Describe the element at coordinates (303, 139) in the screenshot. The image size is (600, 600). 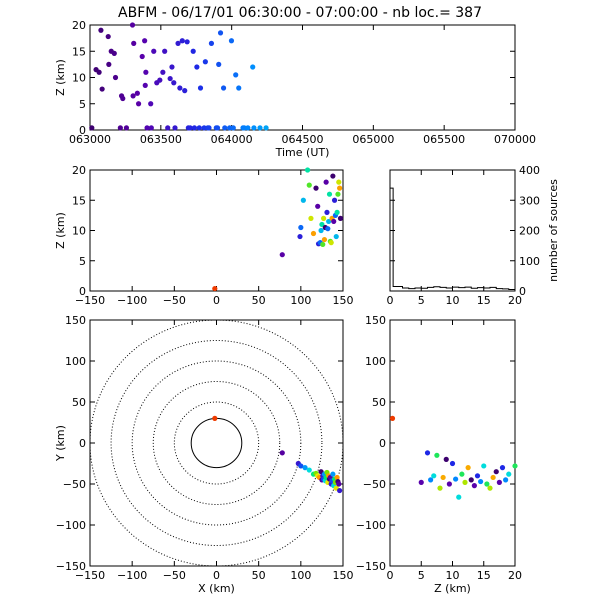
I see `x-tick-label: 064500` at that location.